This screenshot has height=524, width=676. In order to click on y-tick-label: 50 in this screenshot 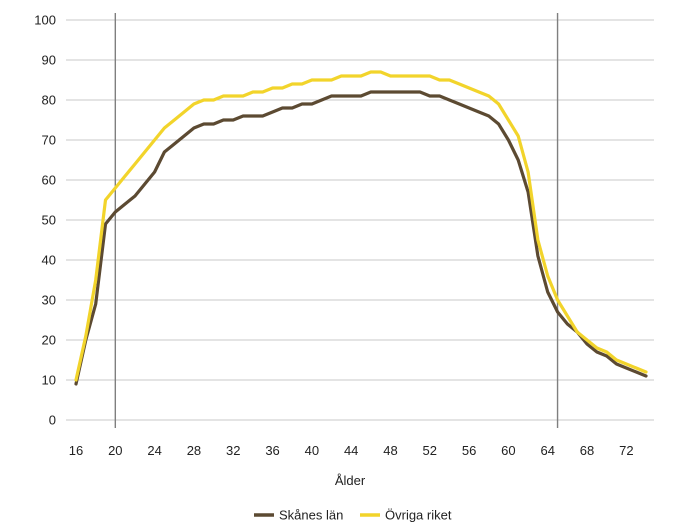, I will do `click(49, 220)`.